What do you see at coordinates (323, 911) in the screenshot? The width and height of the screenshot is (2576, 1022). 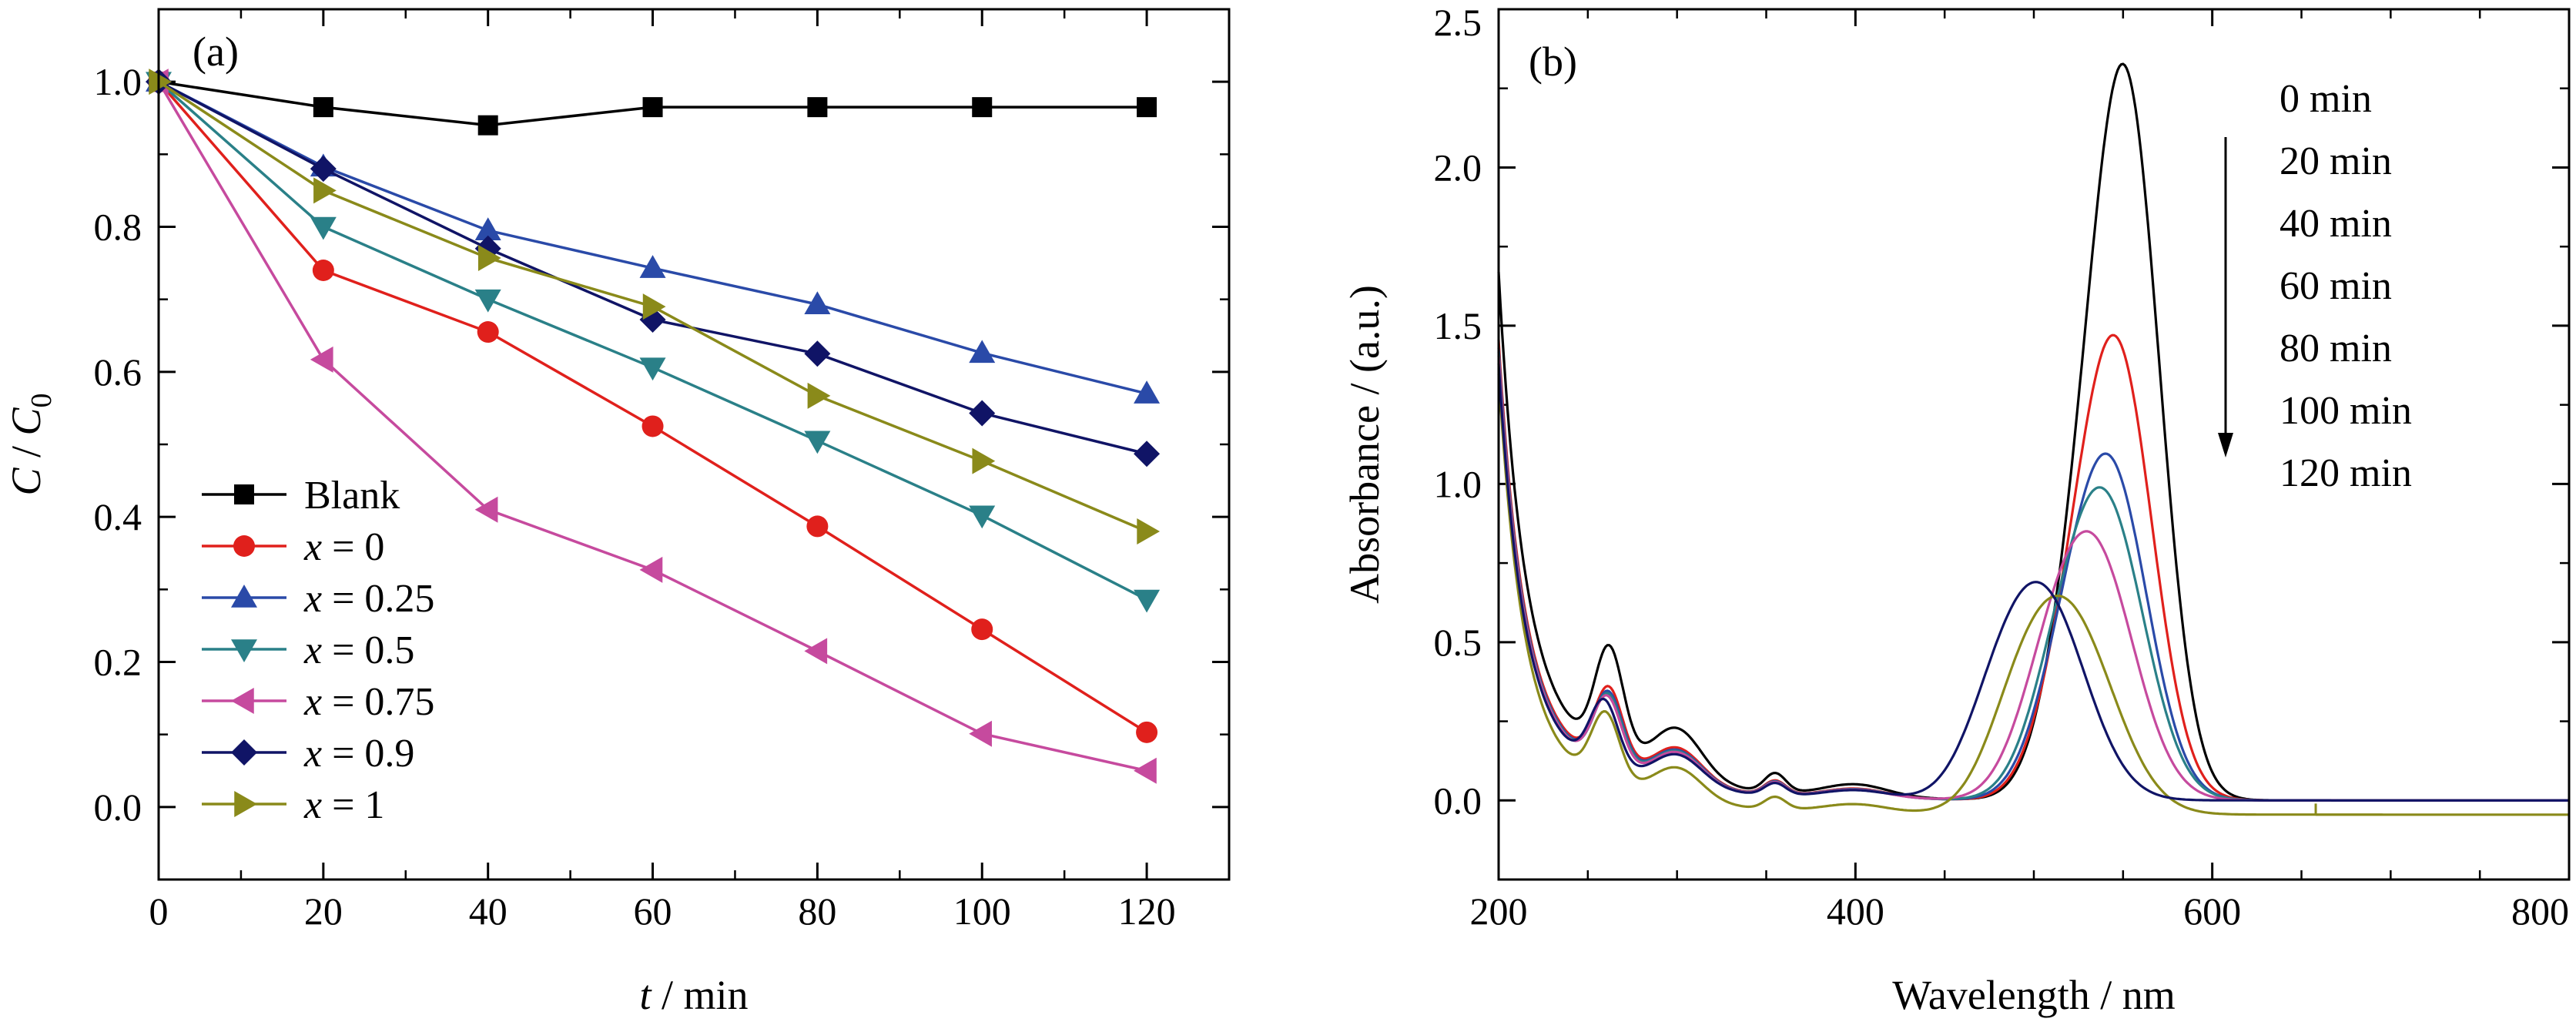 I see `x-tick-label: 20` at bounding box center [323, 911].